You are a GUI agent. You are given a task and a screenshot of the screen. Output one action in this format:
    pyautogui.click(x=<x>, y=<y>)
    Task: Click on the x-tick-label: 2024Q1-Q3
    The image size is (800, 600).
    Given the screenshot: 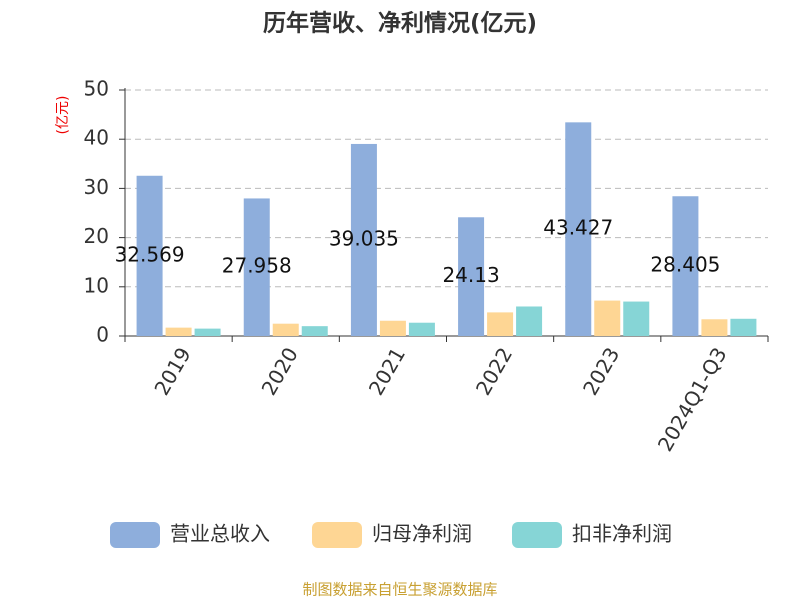 What is the action you would take?
    pyautogui.click(x=692, y=399)
    